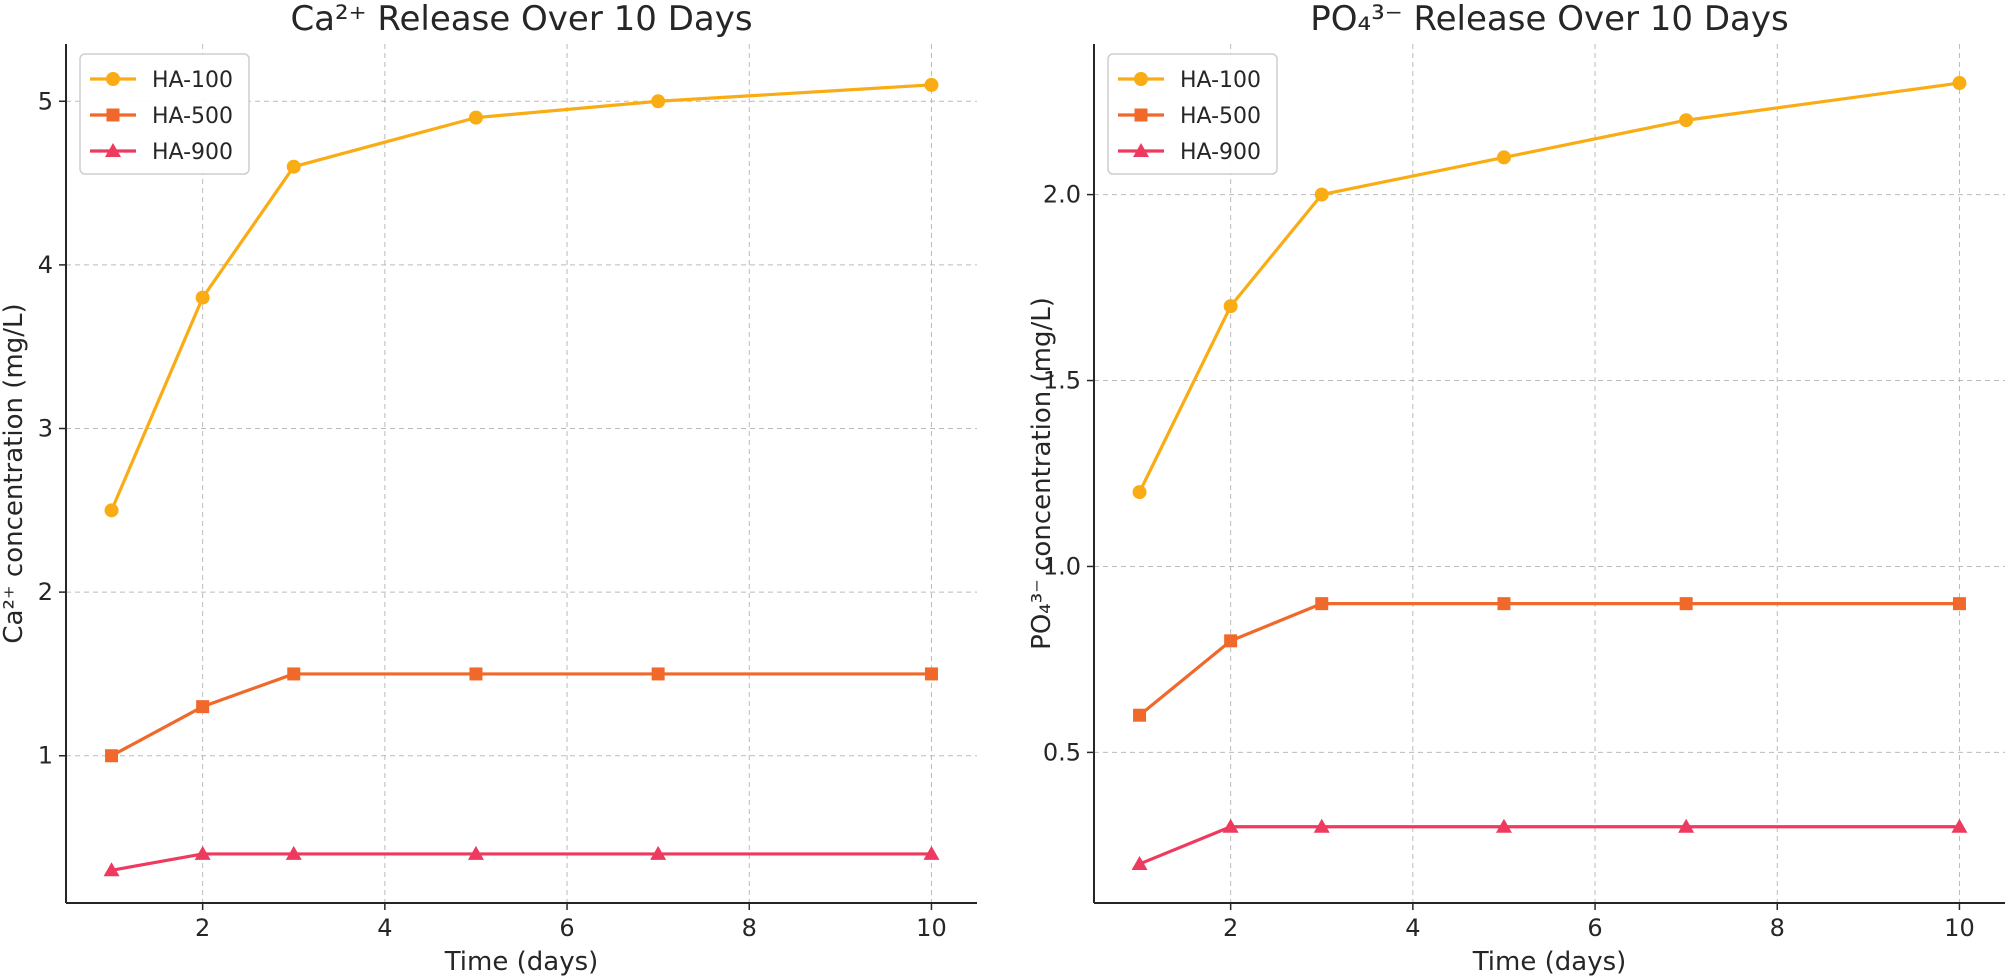  I want to click on chart-title: Ca²⁺ Release Over 10 Days, so click(521, 19).